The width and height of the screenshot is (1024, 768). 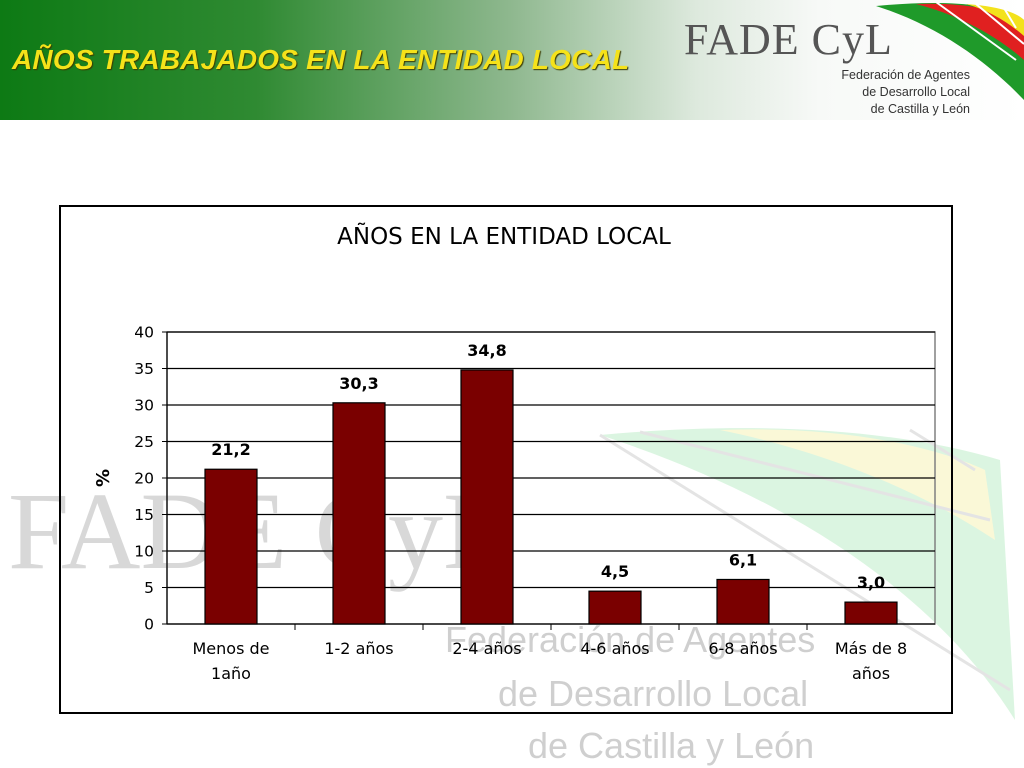 What do you see at coordinates (144, 479) in the screenshot?
I see `y-tick-label: 20` at bounding box center [144, 479].